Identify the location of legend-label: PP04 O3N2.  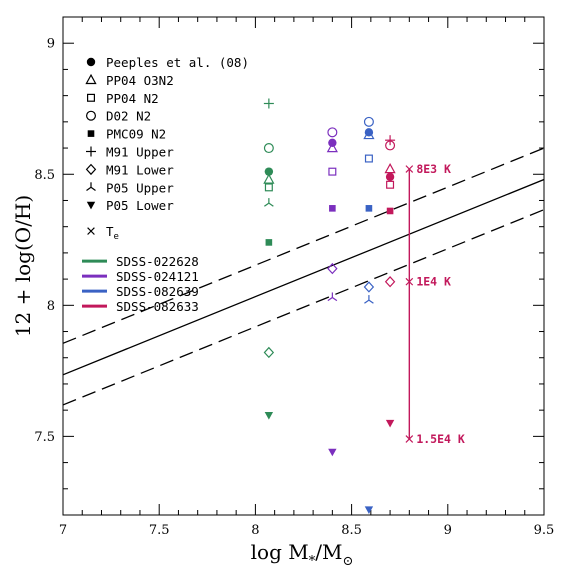
(140, 80).